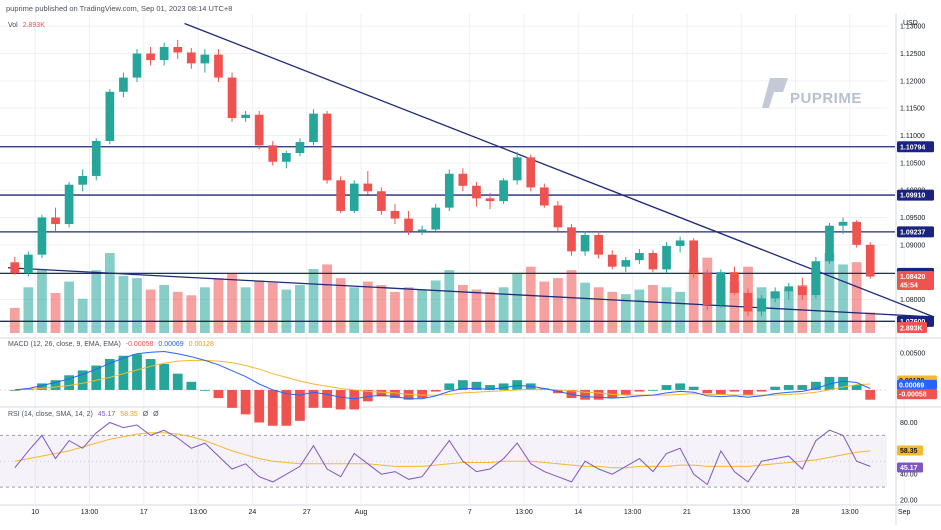  I want to click on rsi-band-fill, so click(443, 461).